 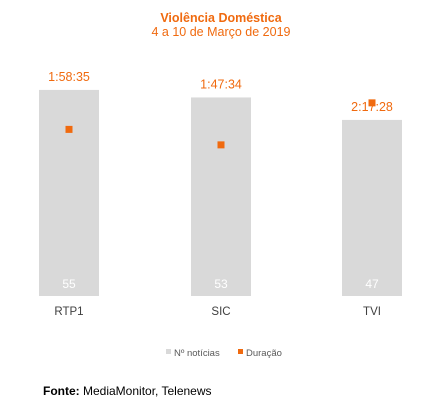 I want to click on bar-sic, so click(x=221, y=196).